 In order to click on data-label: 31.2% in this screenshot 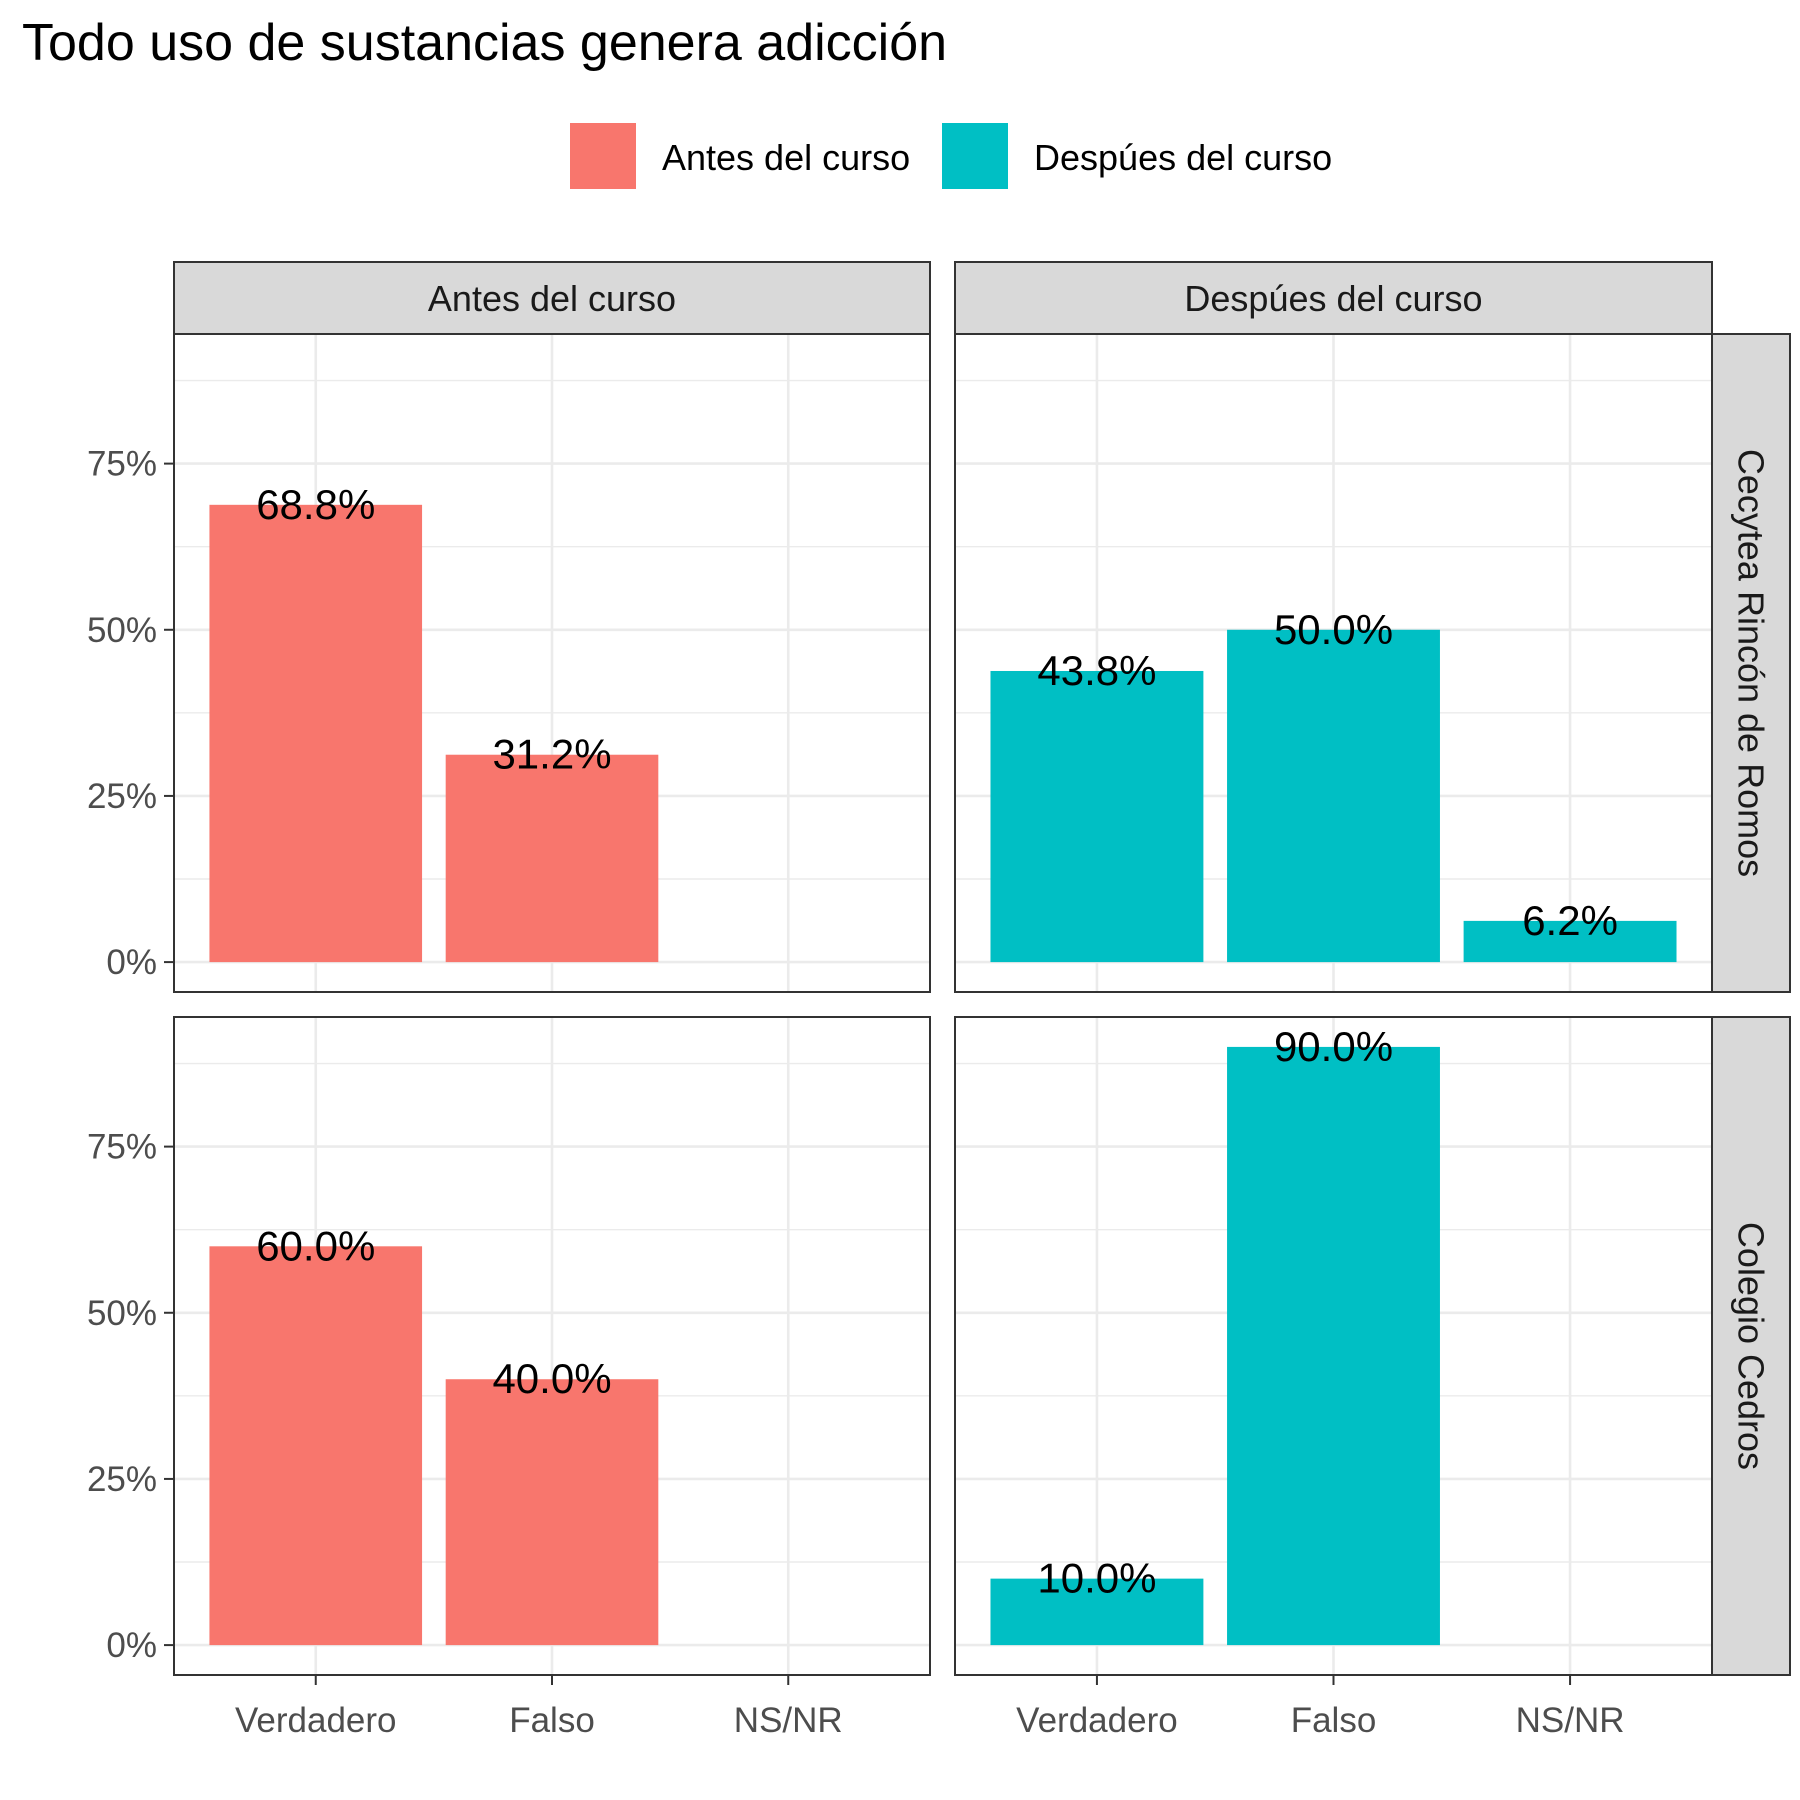, I will do `click(551, 754)`.